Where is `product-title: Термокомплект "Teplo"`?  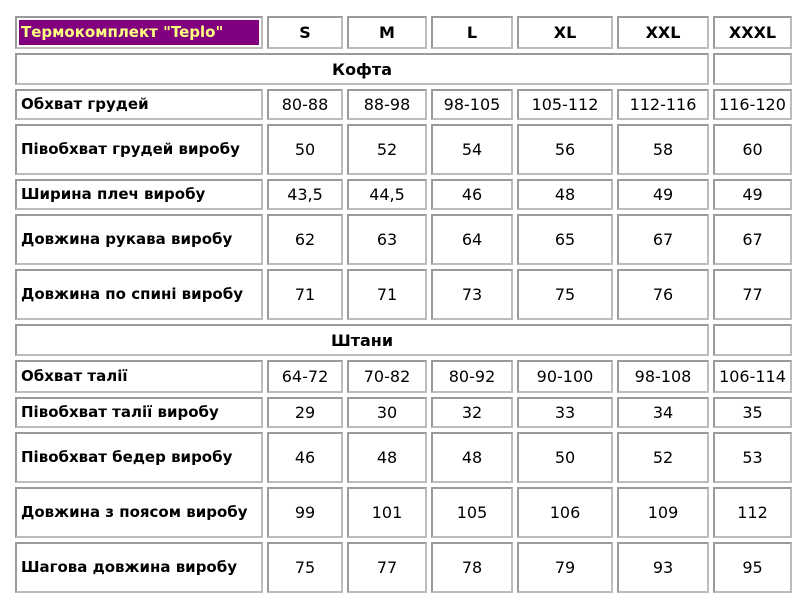 product-title: Термокомплект "Teplo" is located at coordinates (139, 32).